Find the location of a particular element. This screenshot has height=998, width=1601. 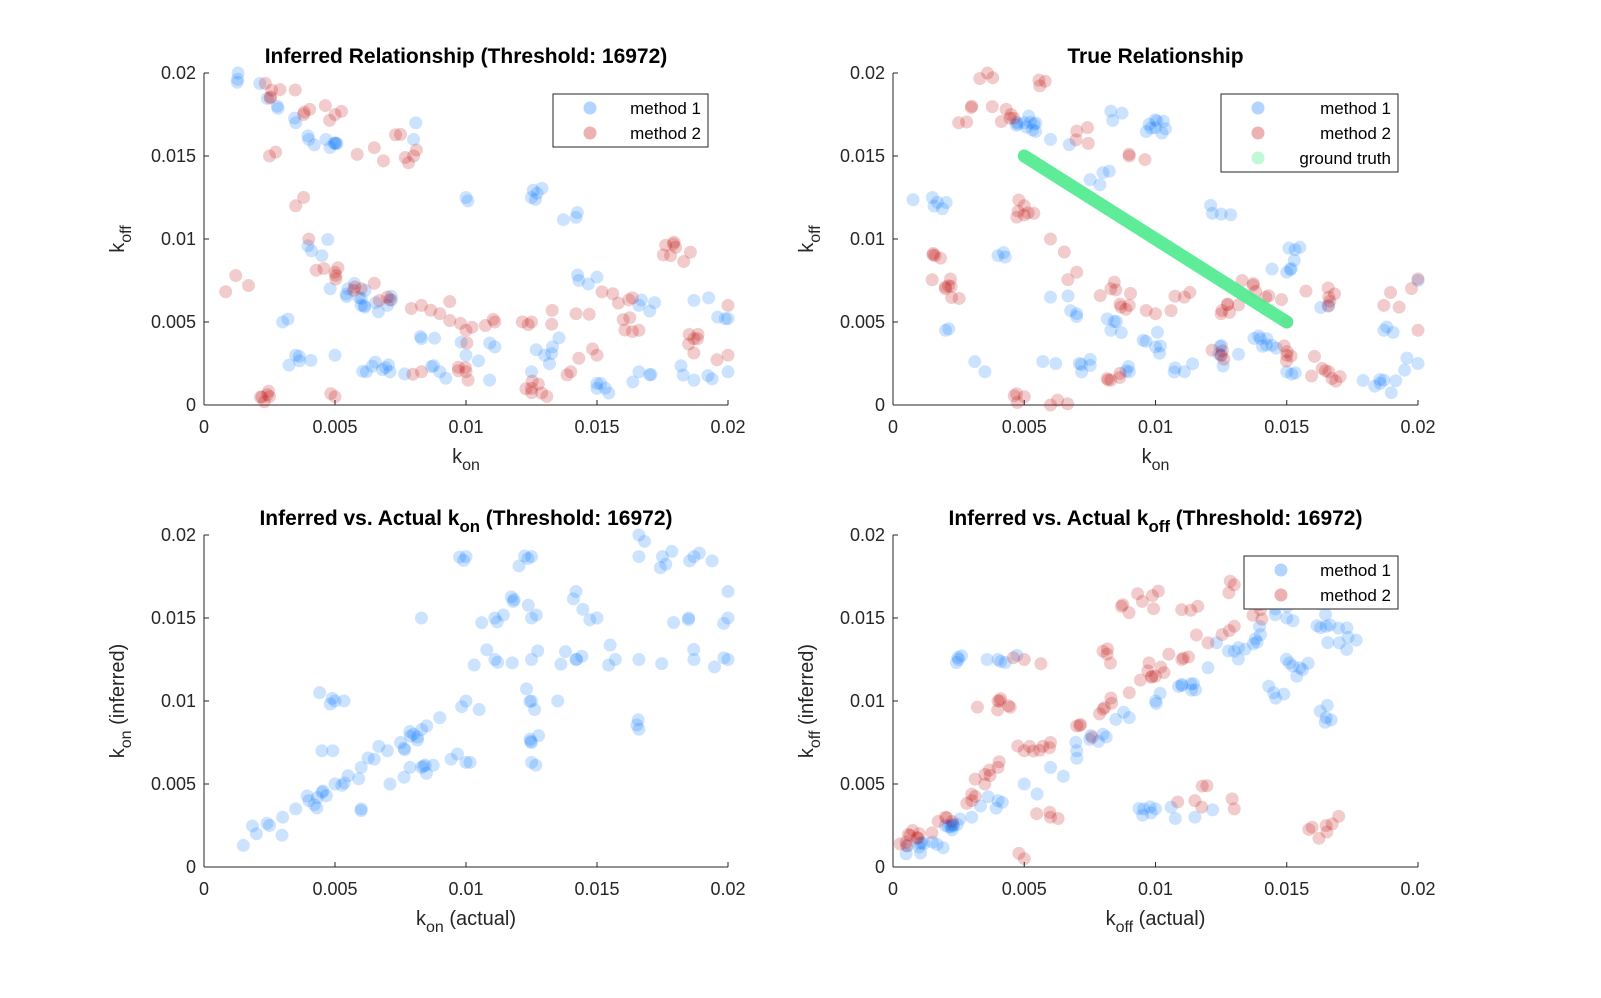

legend-label: ground truth is located at coordinates (1345, 158).